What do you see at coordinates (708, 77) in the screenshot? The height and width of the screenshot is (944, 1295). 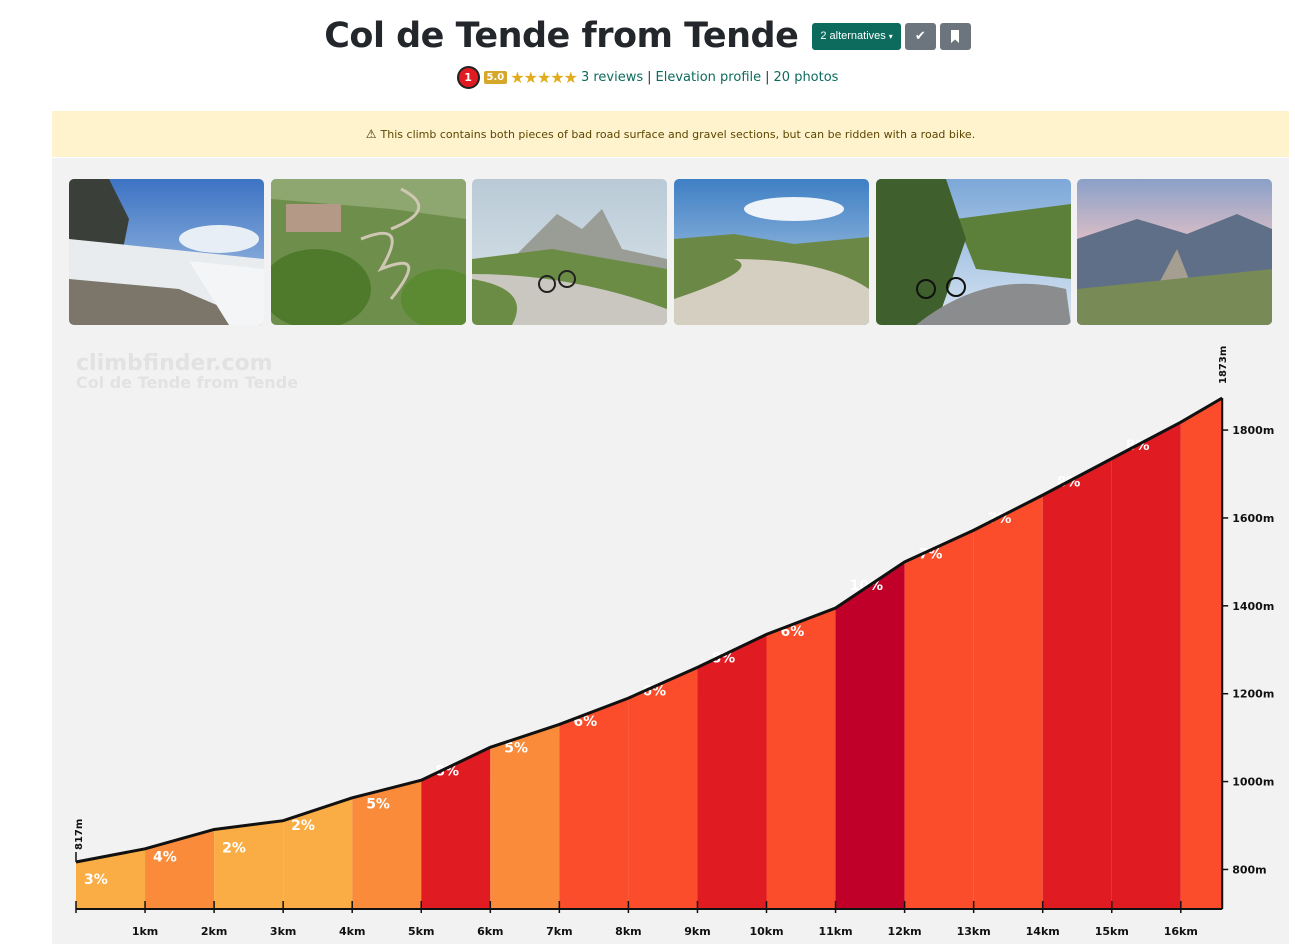 I see `elevation-profile-link: Elevation profile` at bounding box center [708, 77].